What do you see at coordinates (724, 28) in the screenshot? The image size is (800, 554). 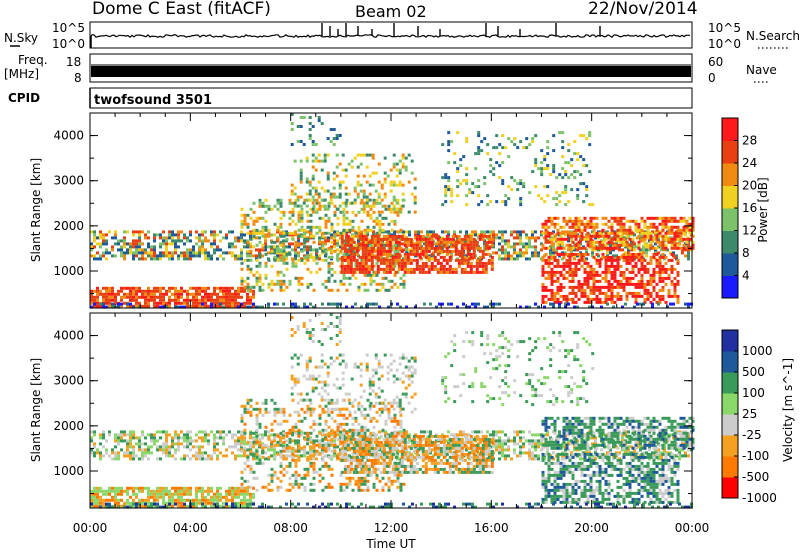 I see `noise-right-tick-top: 10^5` at bounding box center [724, 28].